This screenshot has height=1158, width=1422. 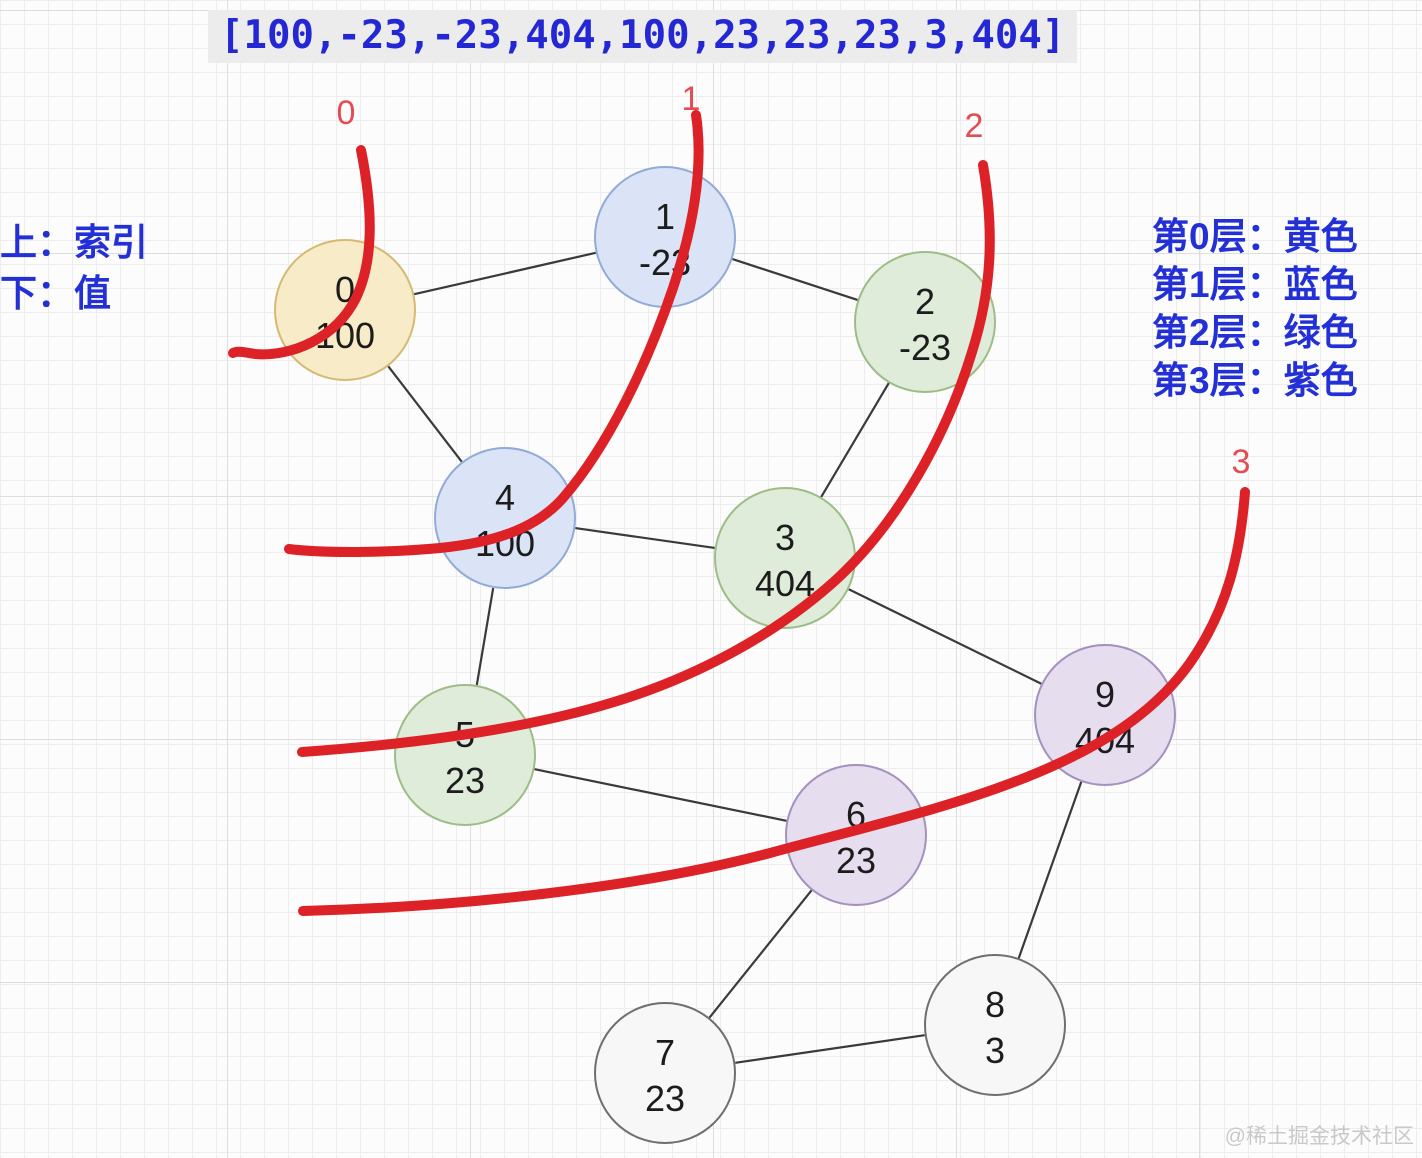 What do you see at coordinates (1319, 1136) in the screenshot?
I see `watermark: @稀土掘金技术社区` at bounding box center [1319, 1136].